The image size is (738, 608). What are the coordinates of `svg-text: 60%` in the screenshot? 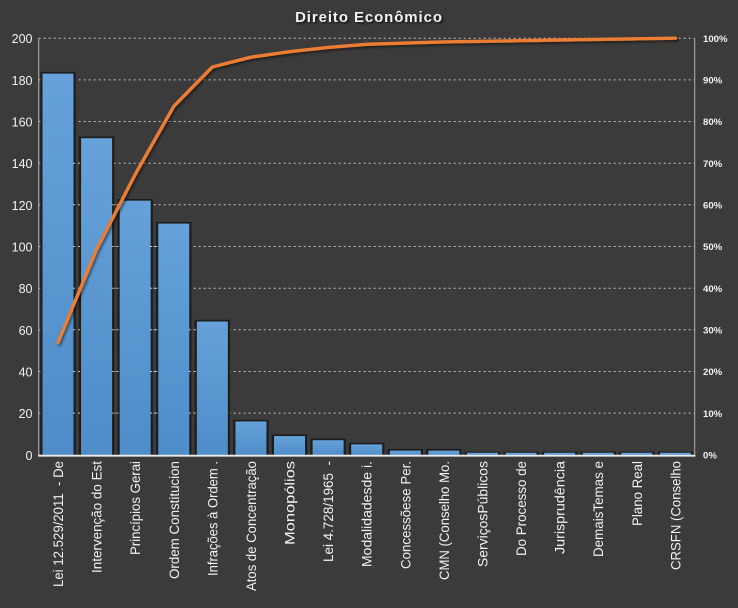 It's located at (713, 206).